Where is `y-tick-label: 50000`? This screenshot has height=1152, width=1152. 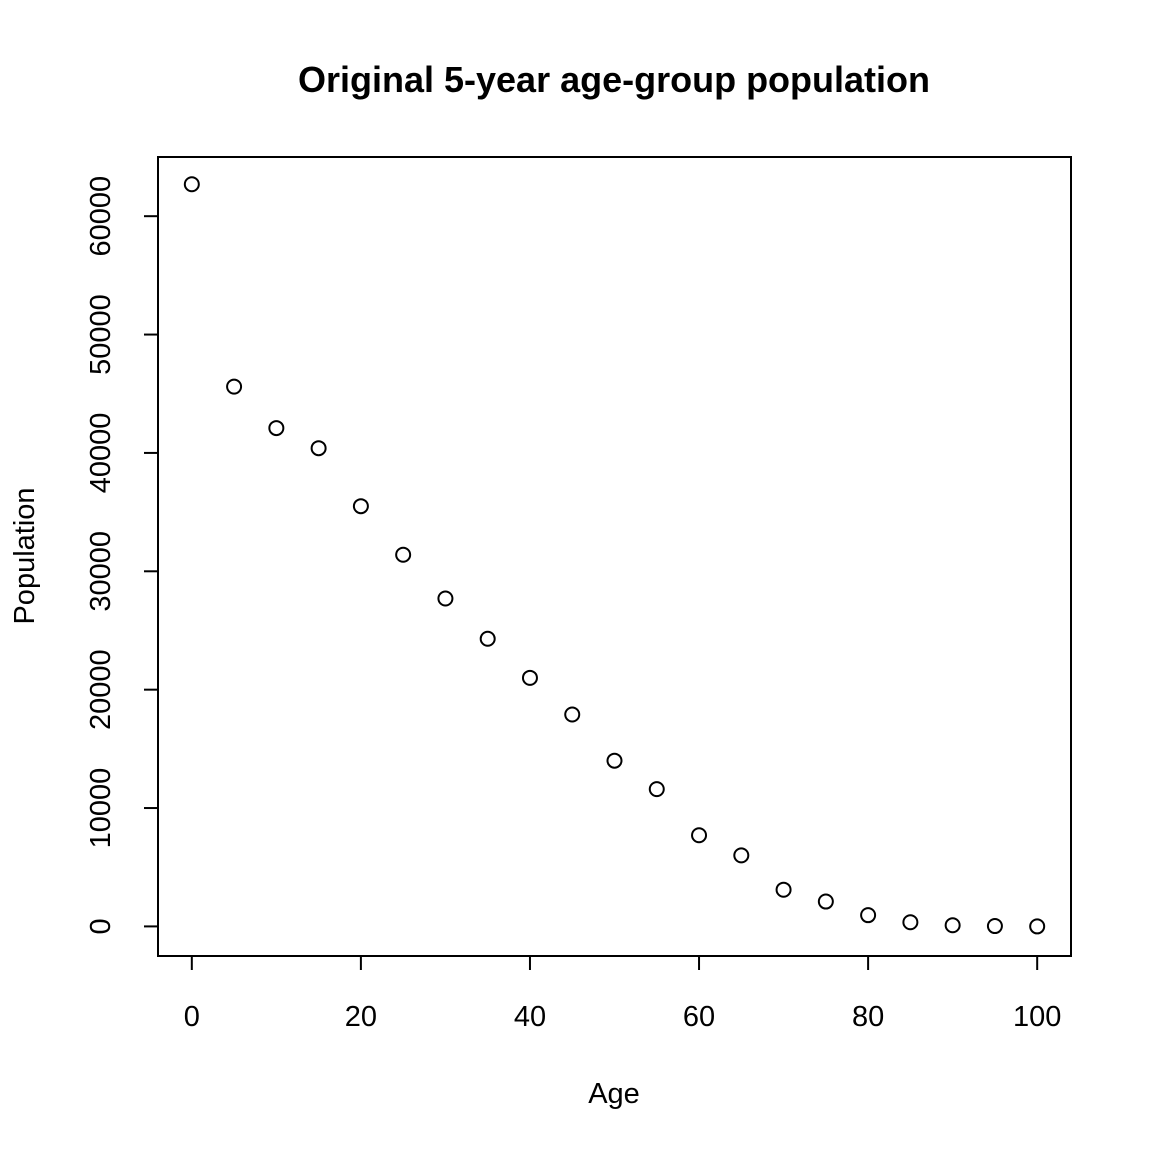
y-tick-label: 50000 is located at coordinates (101, 334).